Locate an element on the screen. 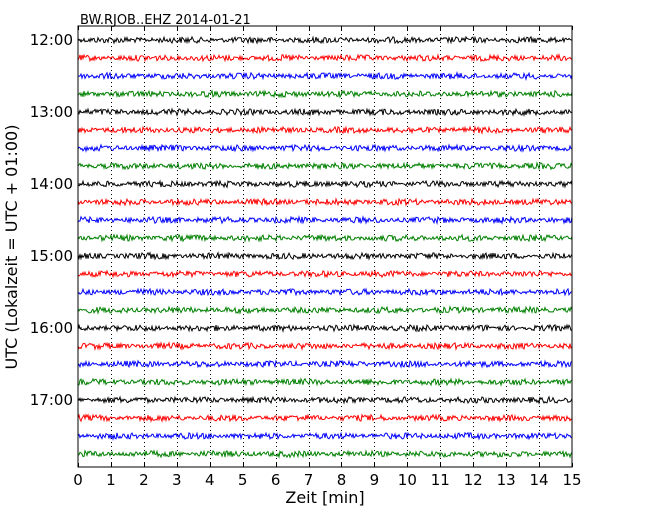 The height and width of the screenshot is (520, 650). x-tick-label: 0 is located at coordinates (78, 480).